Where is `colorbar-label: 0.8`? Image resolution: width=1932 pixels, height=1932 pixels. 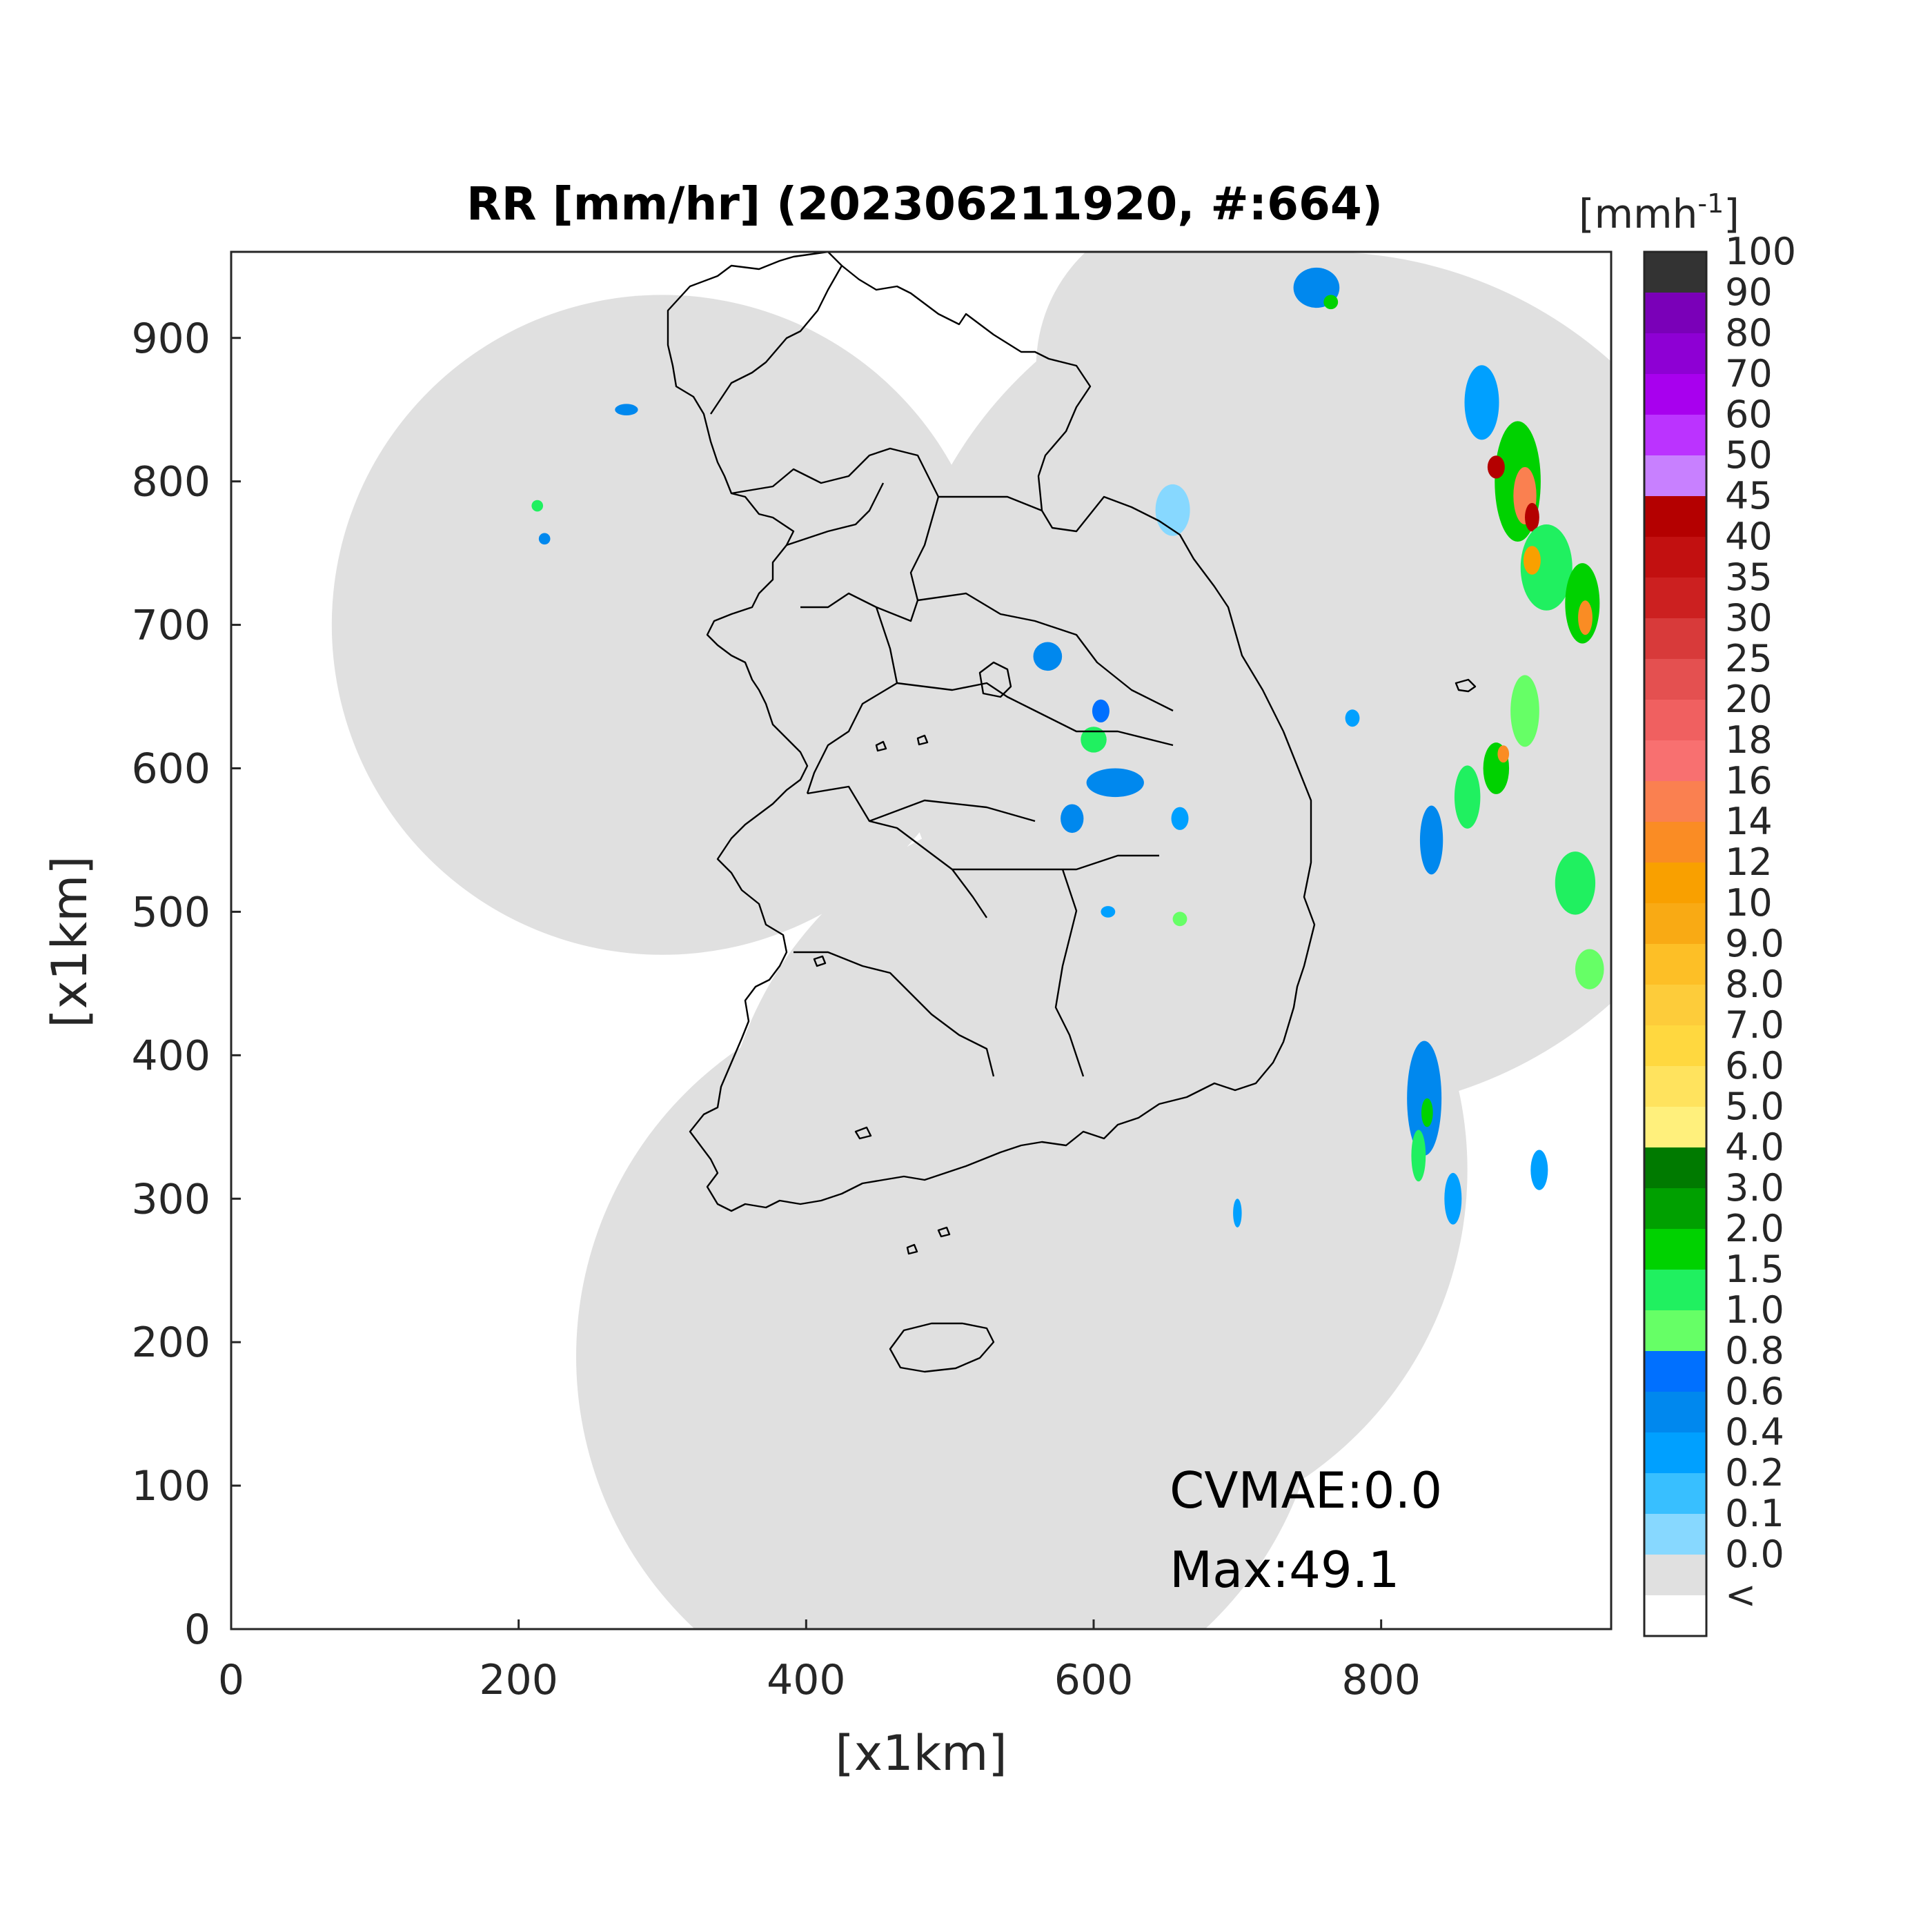
colorbar-label: 0.8 is located at coordinates (1754, 1350).